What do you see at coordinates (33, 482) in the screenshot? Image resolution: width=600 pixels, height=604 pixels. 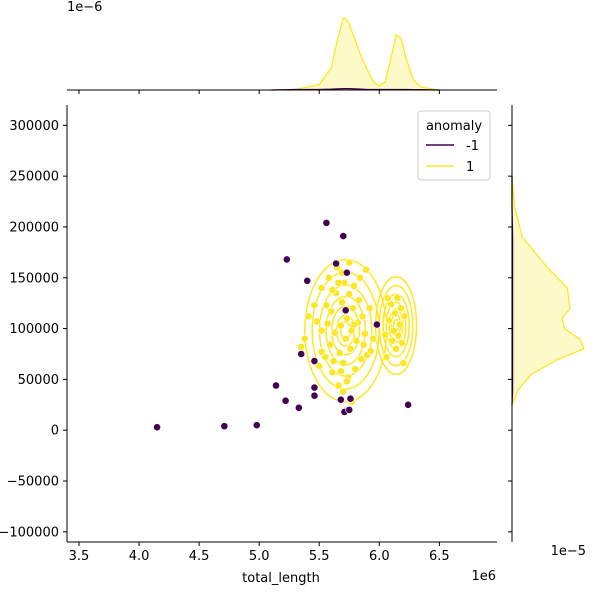 I see `y-tick-label: −50000` at bounding box center [33, 482].